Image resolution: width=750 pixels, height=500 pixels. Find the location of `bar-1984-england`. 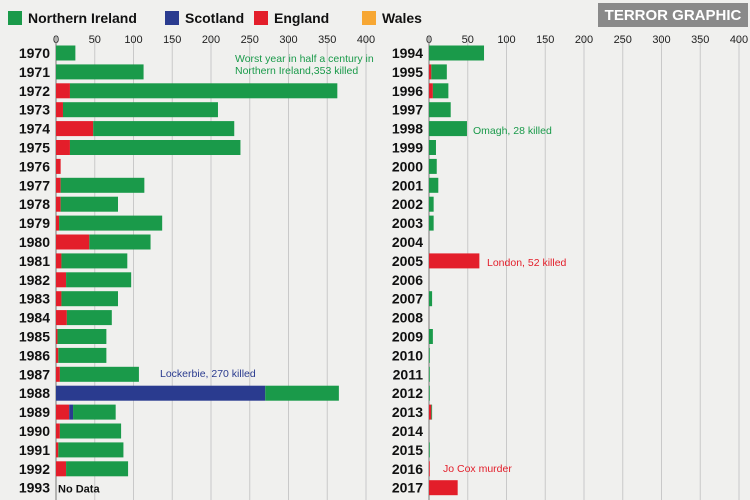

bar-1984-england is located at coordinates (61, 318).